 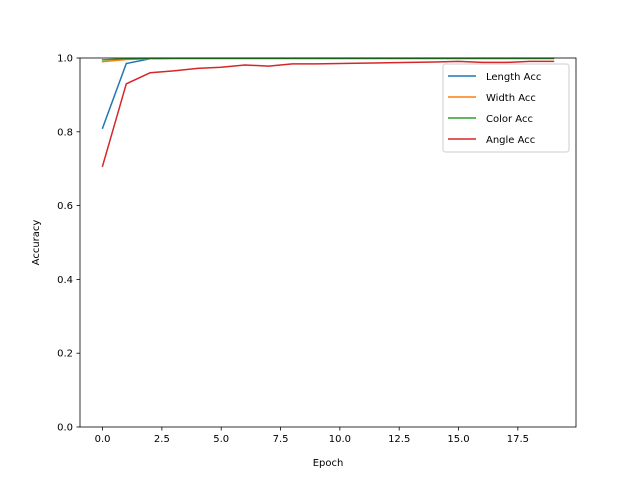 What do you see at coordinates (65, 59) in the screenshot?
I see `y-tick-label: 1.0` at bounding box center [65, 59].